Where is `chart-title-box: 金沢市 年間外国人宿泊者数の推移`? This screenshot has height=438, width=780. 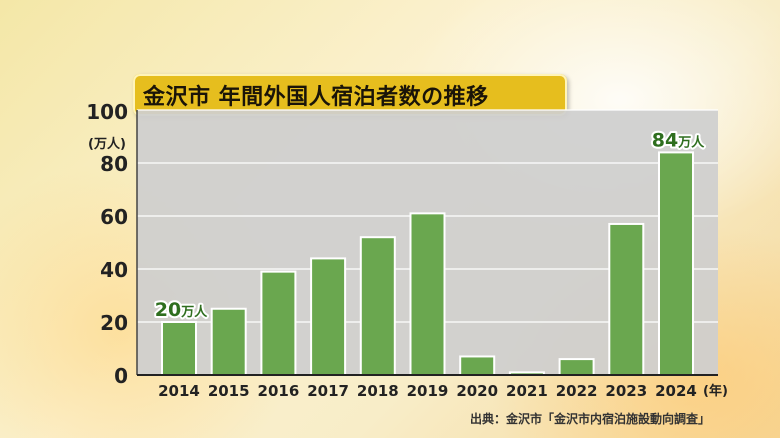 chart-title-box: 金沢市 年間外国人宿泊者数の推移 is located at coordinates (350, 95).